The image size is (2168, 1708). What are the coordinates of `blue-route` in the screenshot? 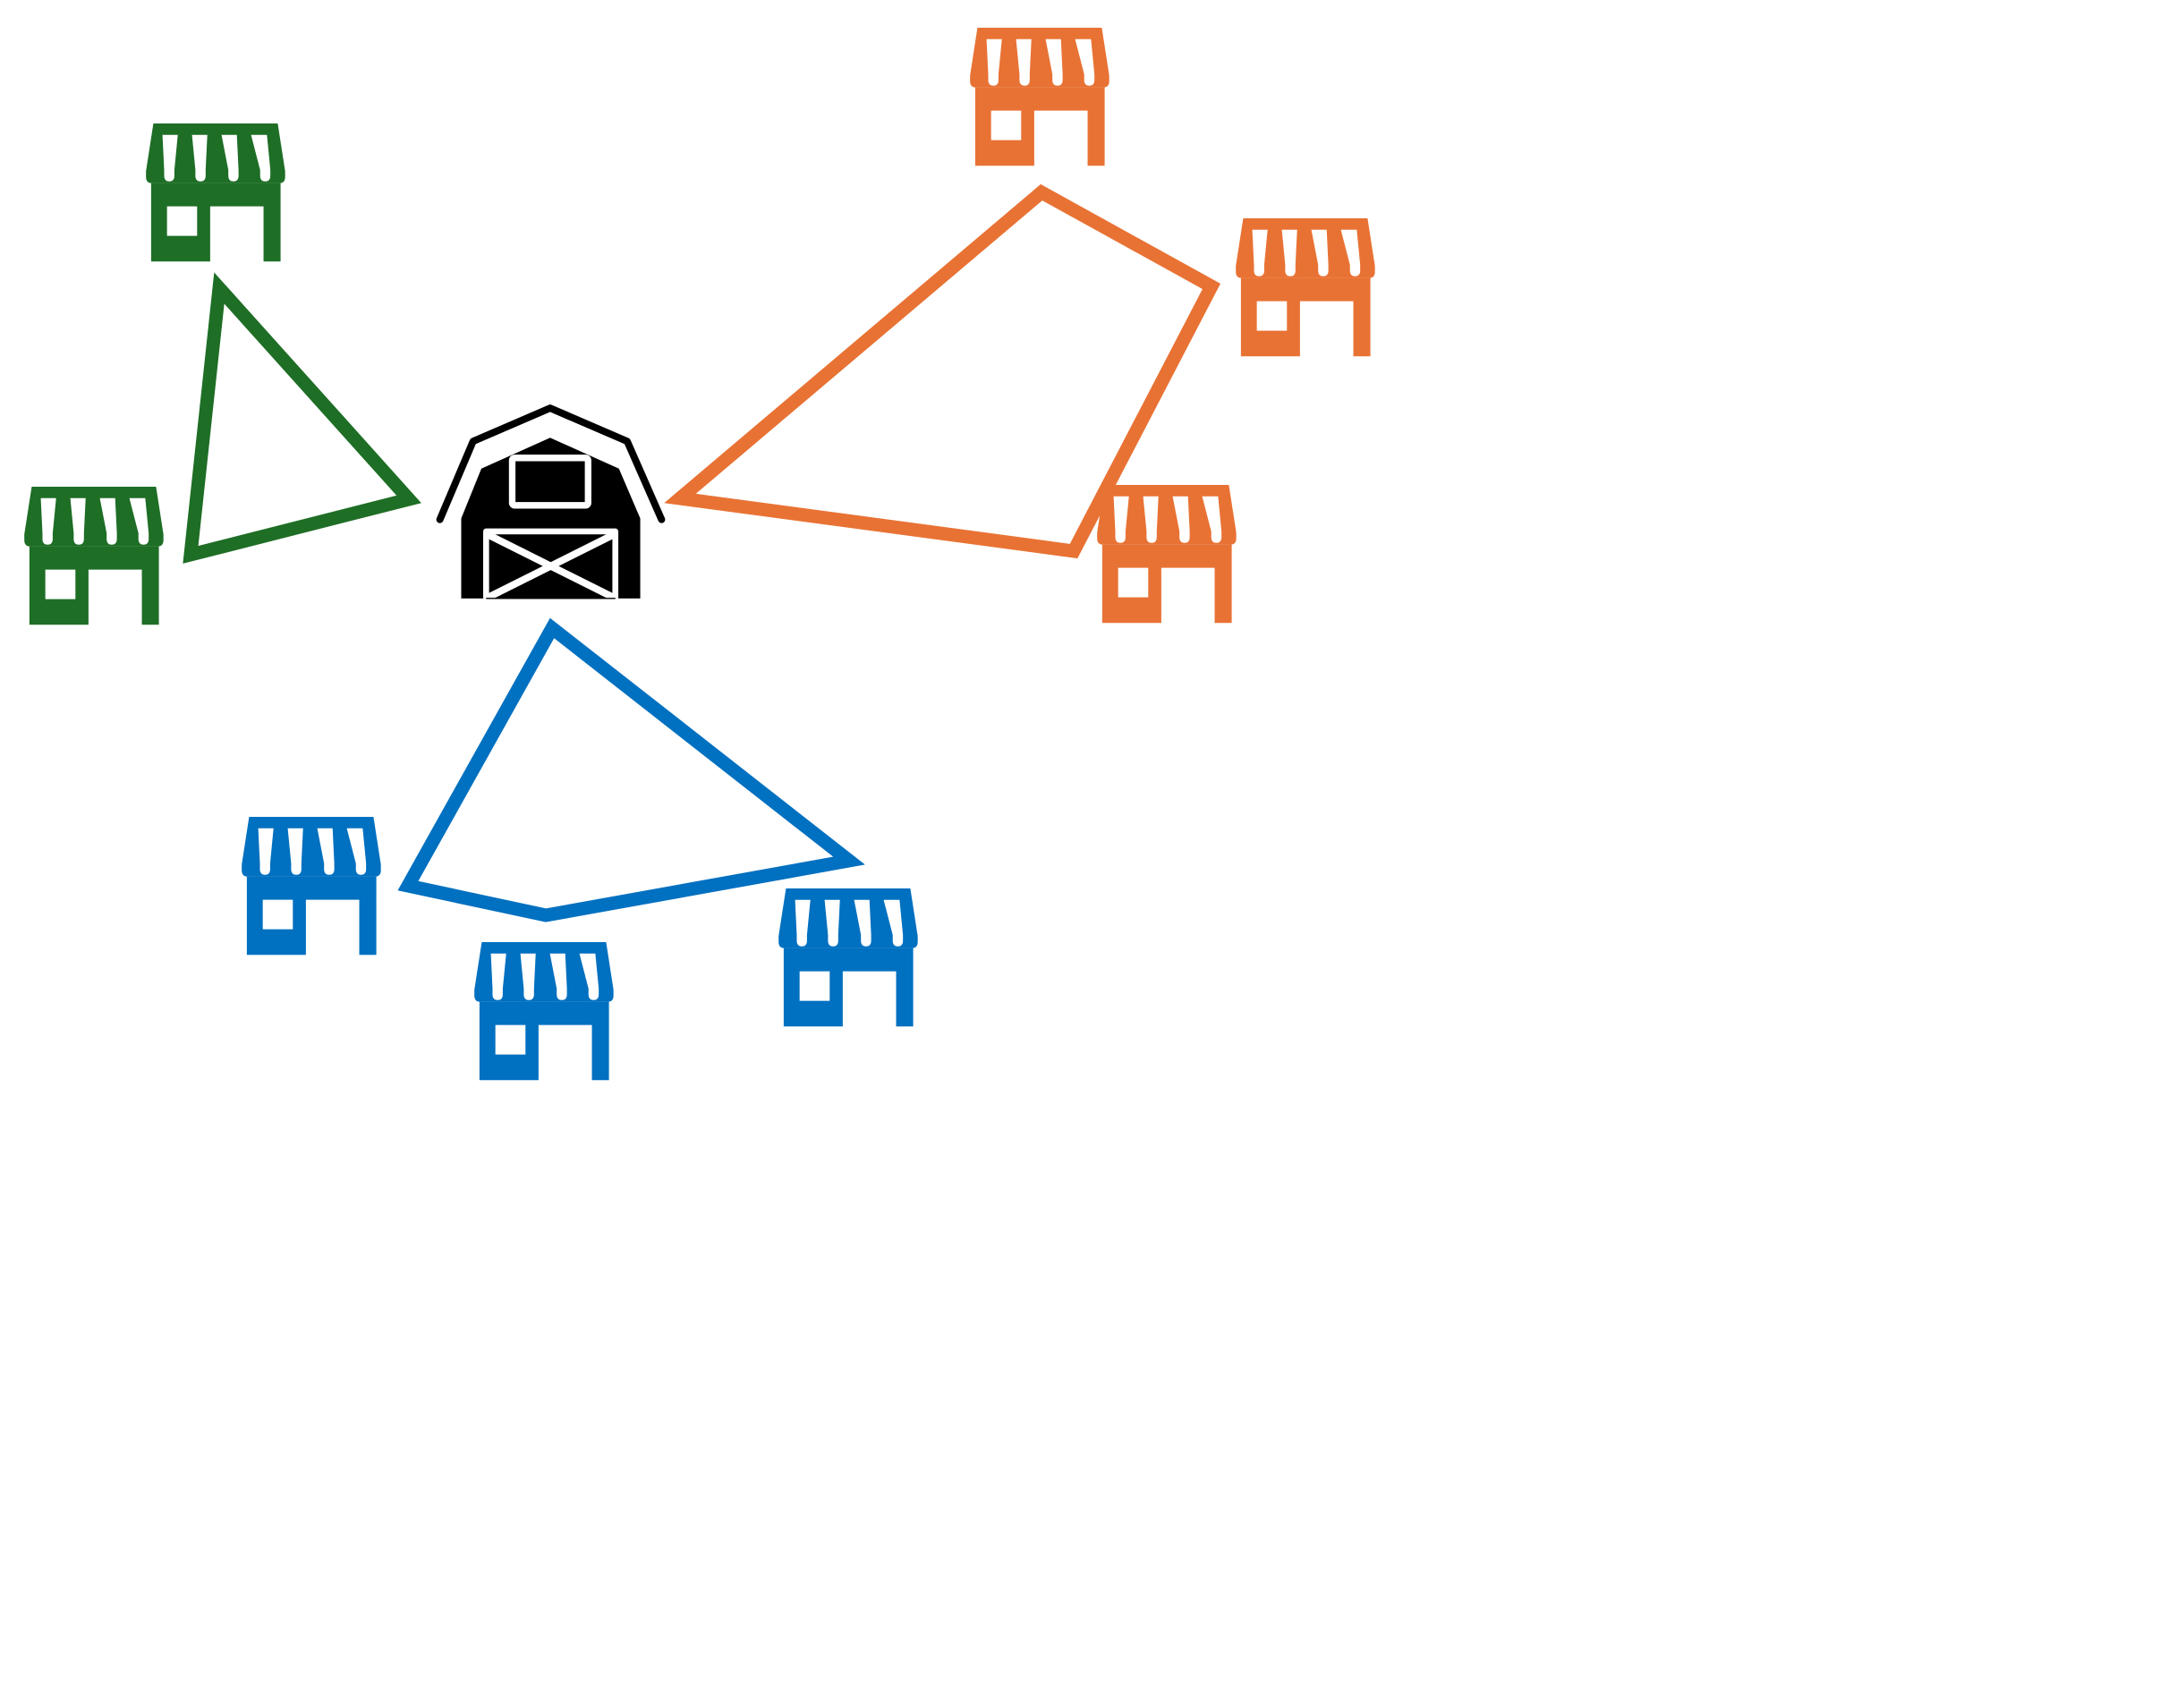 It's located at (631, 769).